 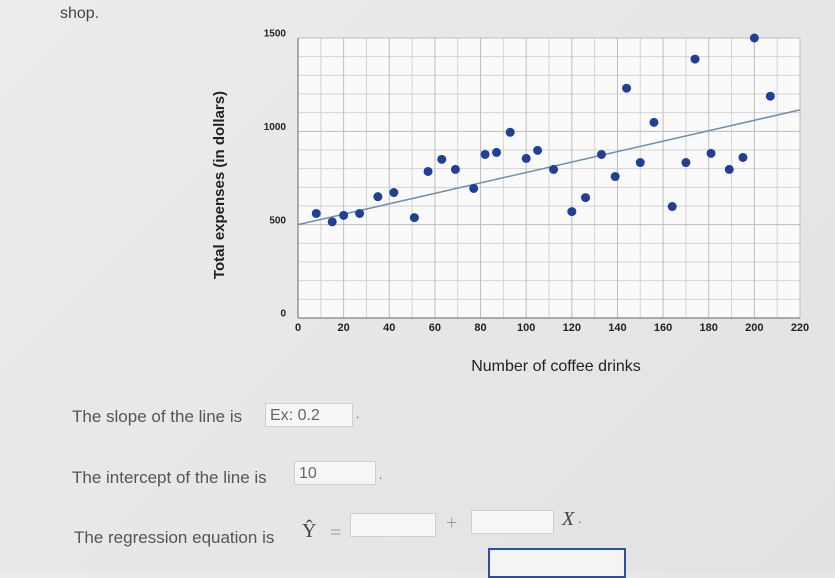 I want to click on y-tick-label: 1000, so click(x=275, y=127).